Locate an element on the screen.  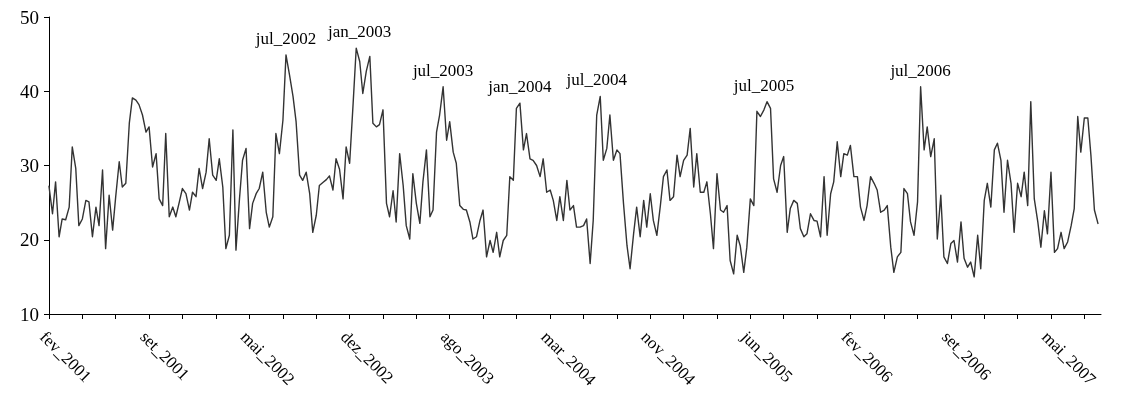
y-tick-label: 40 is located at coordinates (29, 91).